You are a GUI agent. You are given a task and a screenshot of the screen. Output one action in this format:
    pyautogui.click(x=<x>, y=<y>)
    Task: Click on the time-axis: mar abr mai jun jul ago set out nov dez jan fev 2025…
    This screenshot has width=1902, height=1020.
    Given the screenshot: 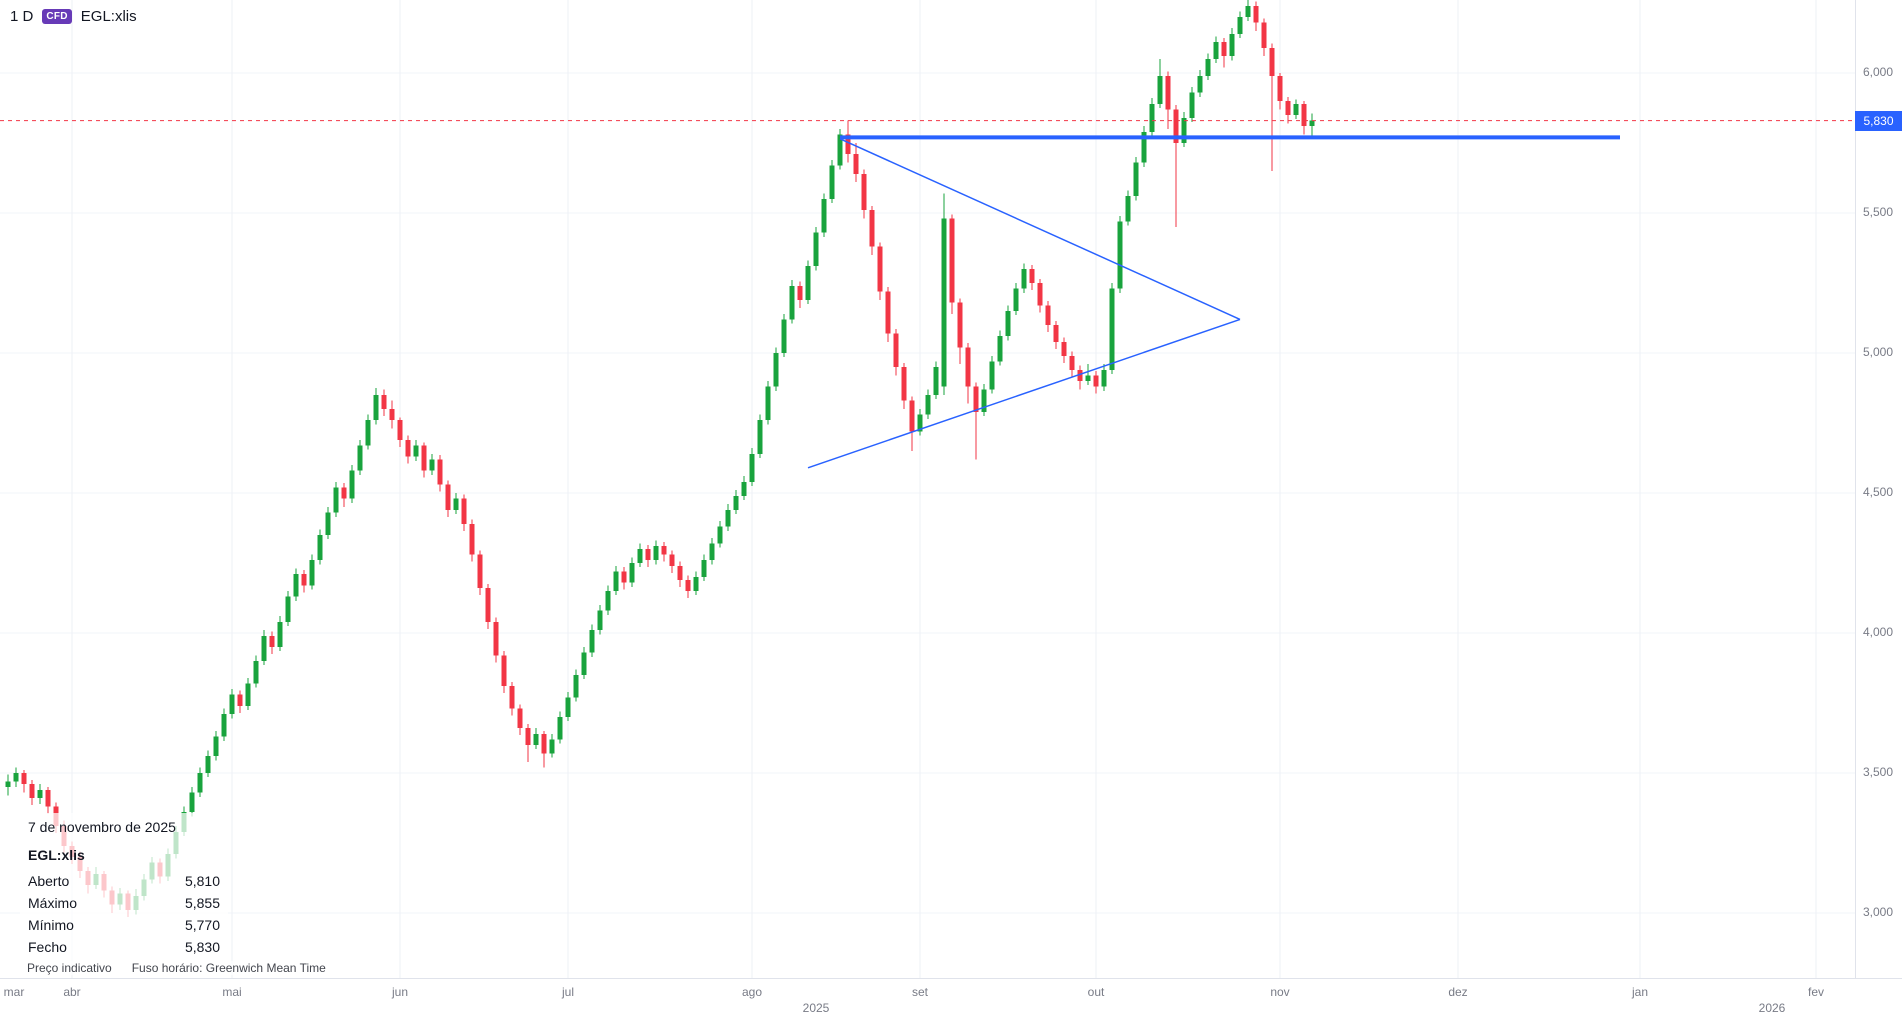 What is the action you would take?
    pyautogui.click(x=951, y=999)
    